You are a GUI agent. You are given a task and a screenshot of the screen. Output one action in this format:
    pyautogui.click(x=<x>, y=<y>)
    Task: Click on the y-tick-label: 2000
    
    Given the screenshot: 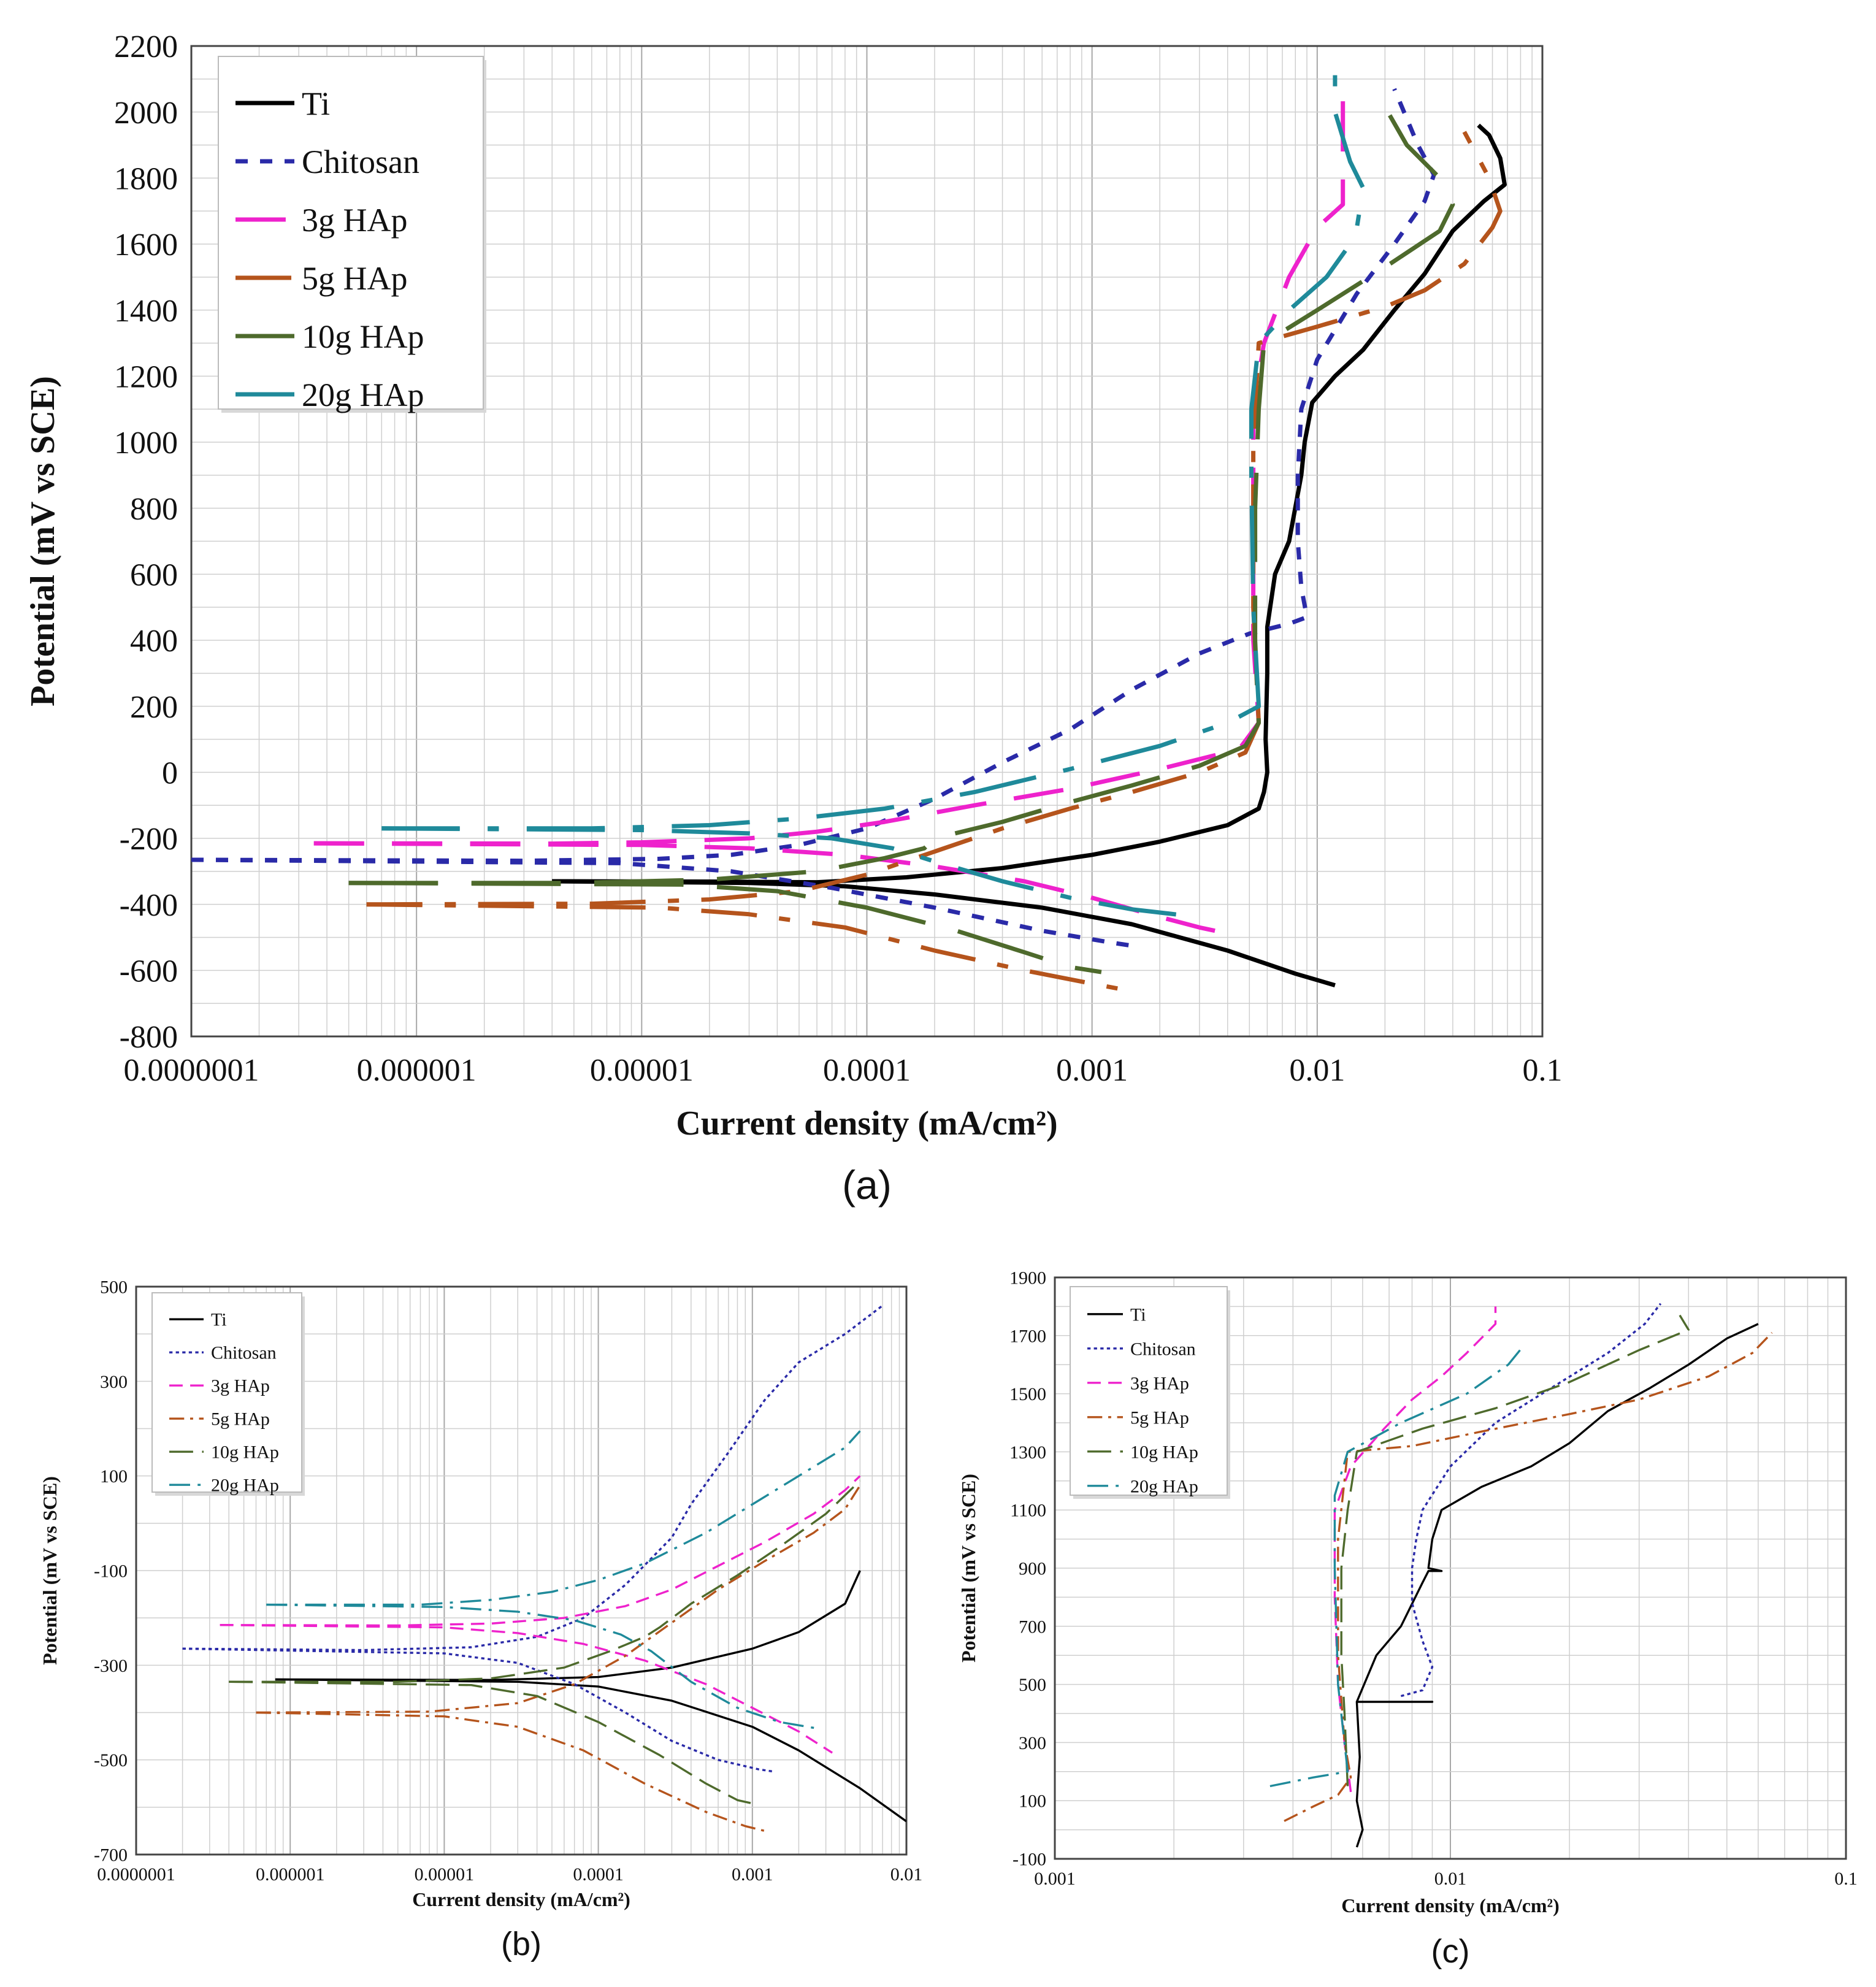 What is the action you would take?
    pyautogui.click(x=146, y=113)
    